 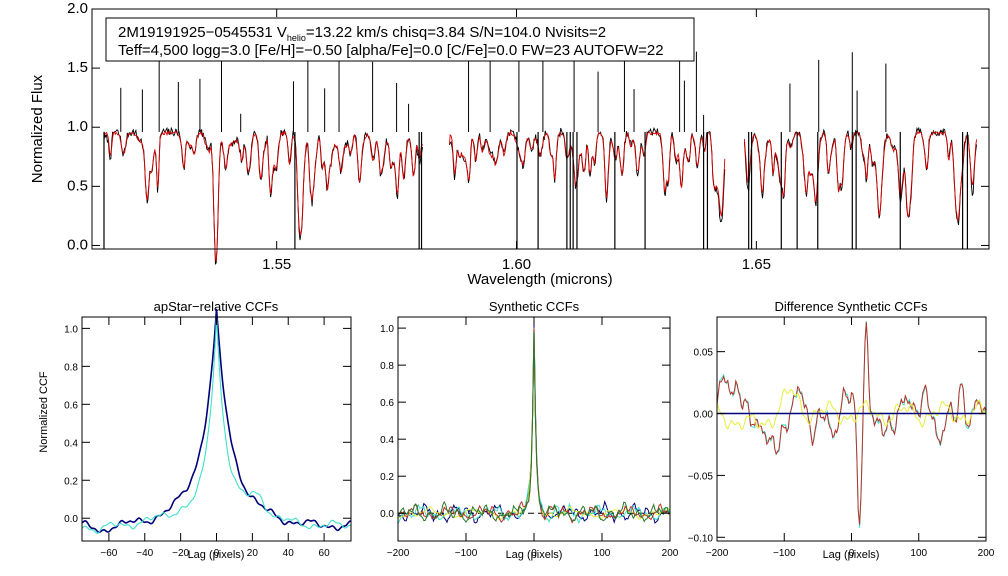 What do you see at coordinates (701, 538) in the screenshot?
I see `y-tick-label: −0.10` at bounding box center [701, 538].